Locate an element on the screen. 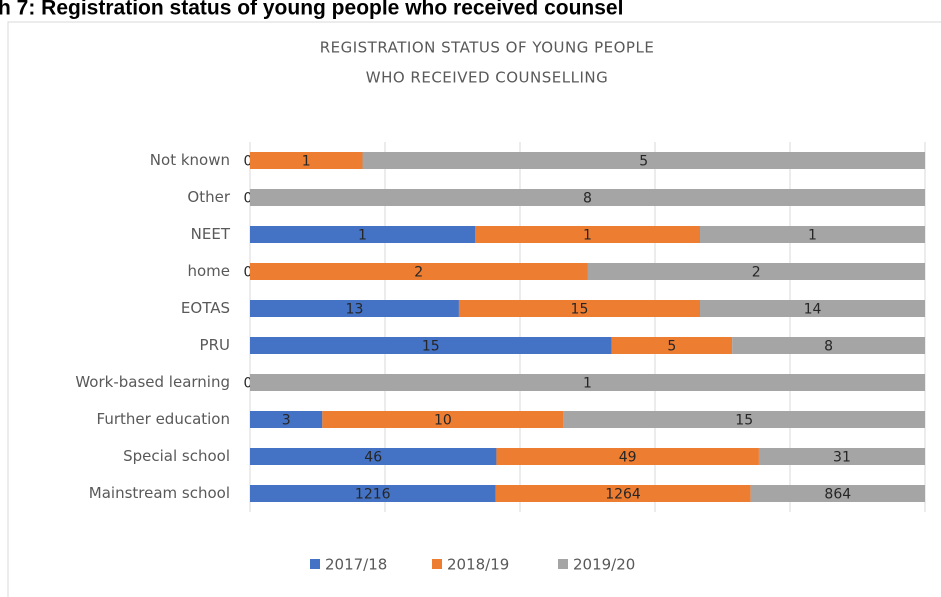  y-tick-label: NEET is located at coordinates (211, 234).